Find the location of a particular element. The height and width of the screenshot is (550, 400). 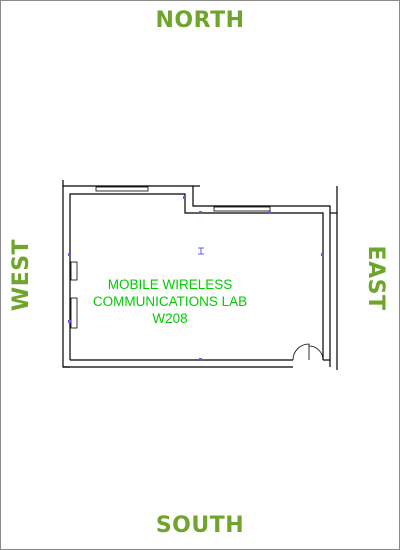

windows is located at coordinates (170, 257).